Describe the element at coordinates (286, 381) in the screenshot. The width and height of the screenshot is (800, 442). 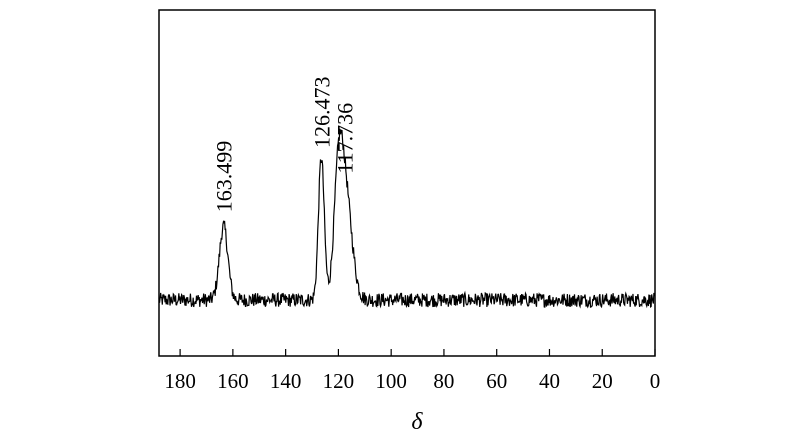
I see `x-tick-label: 140` at that location.